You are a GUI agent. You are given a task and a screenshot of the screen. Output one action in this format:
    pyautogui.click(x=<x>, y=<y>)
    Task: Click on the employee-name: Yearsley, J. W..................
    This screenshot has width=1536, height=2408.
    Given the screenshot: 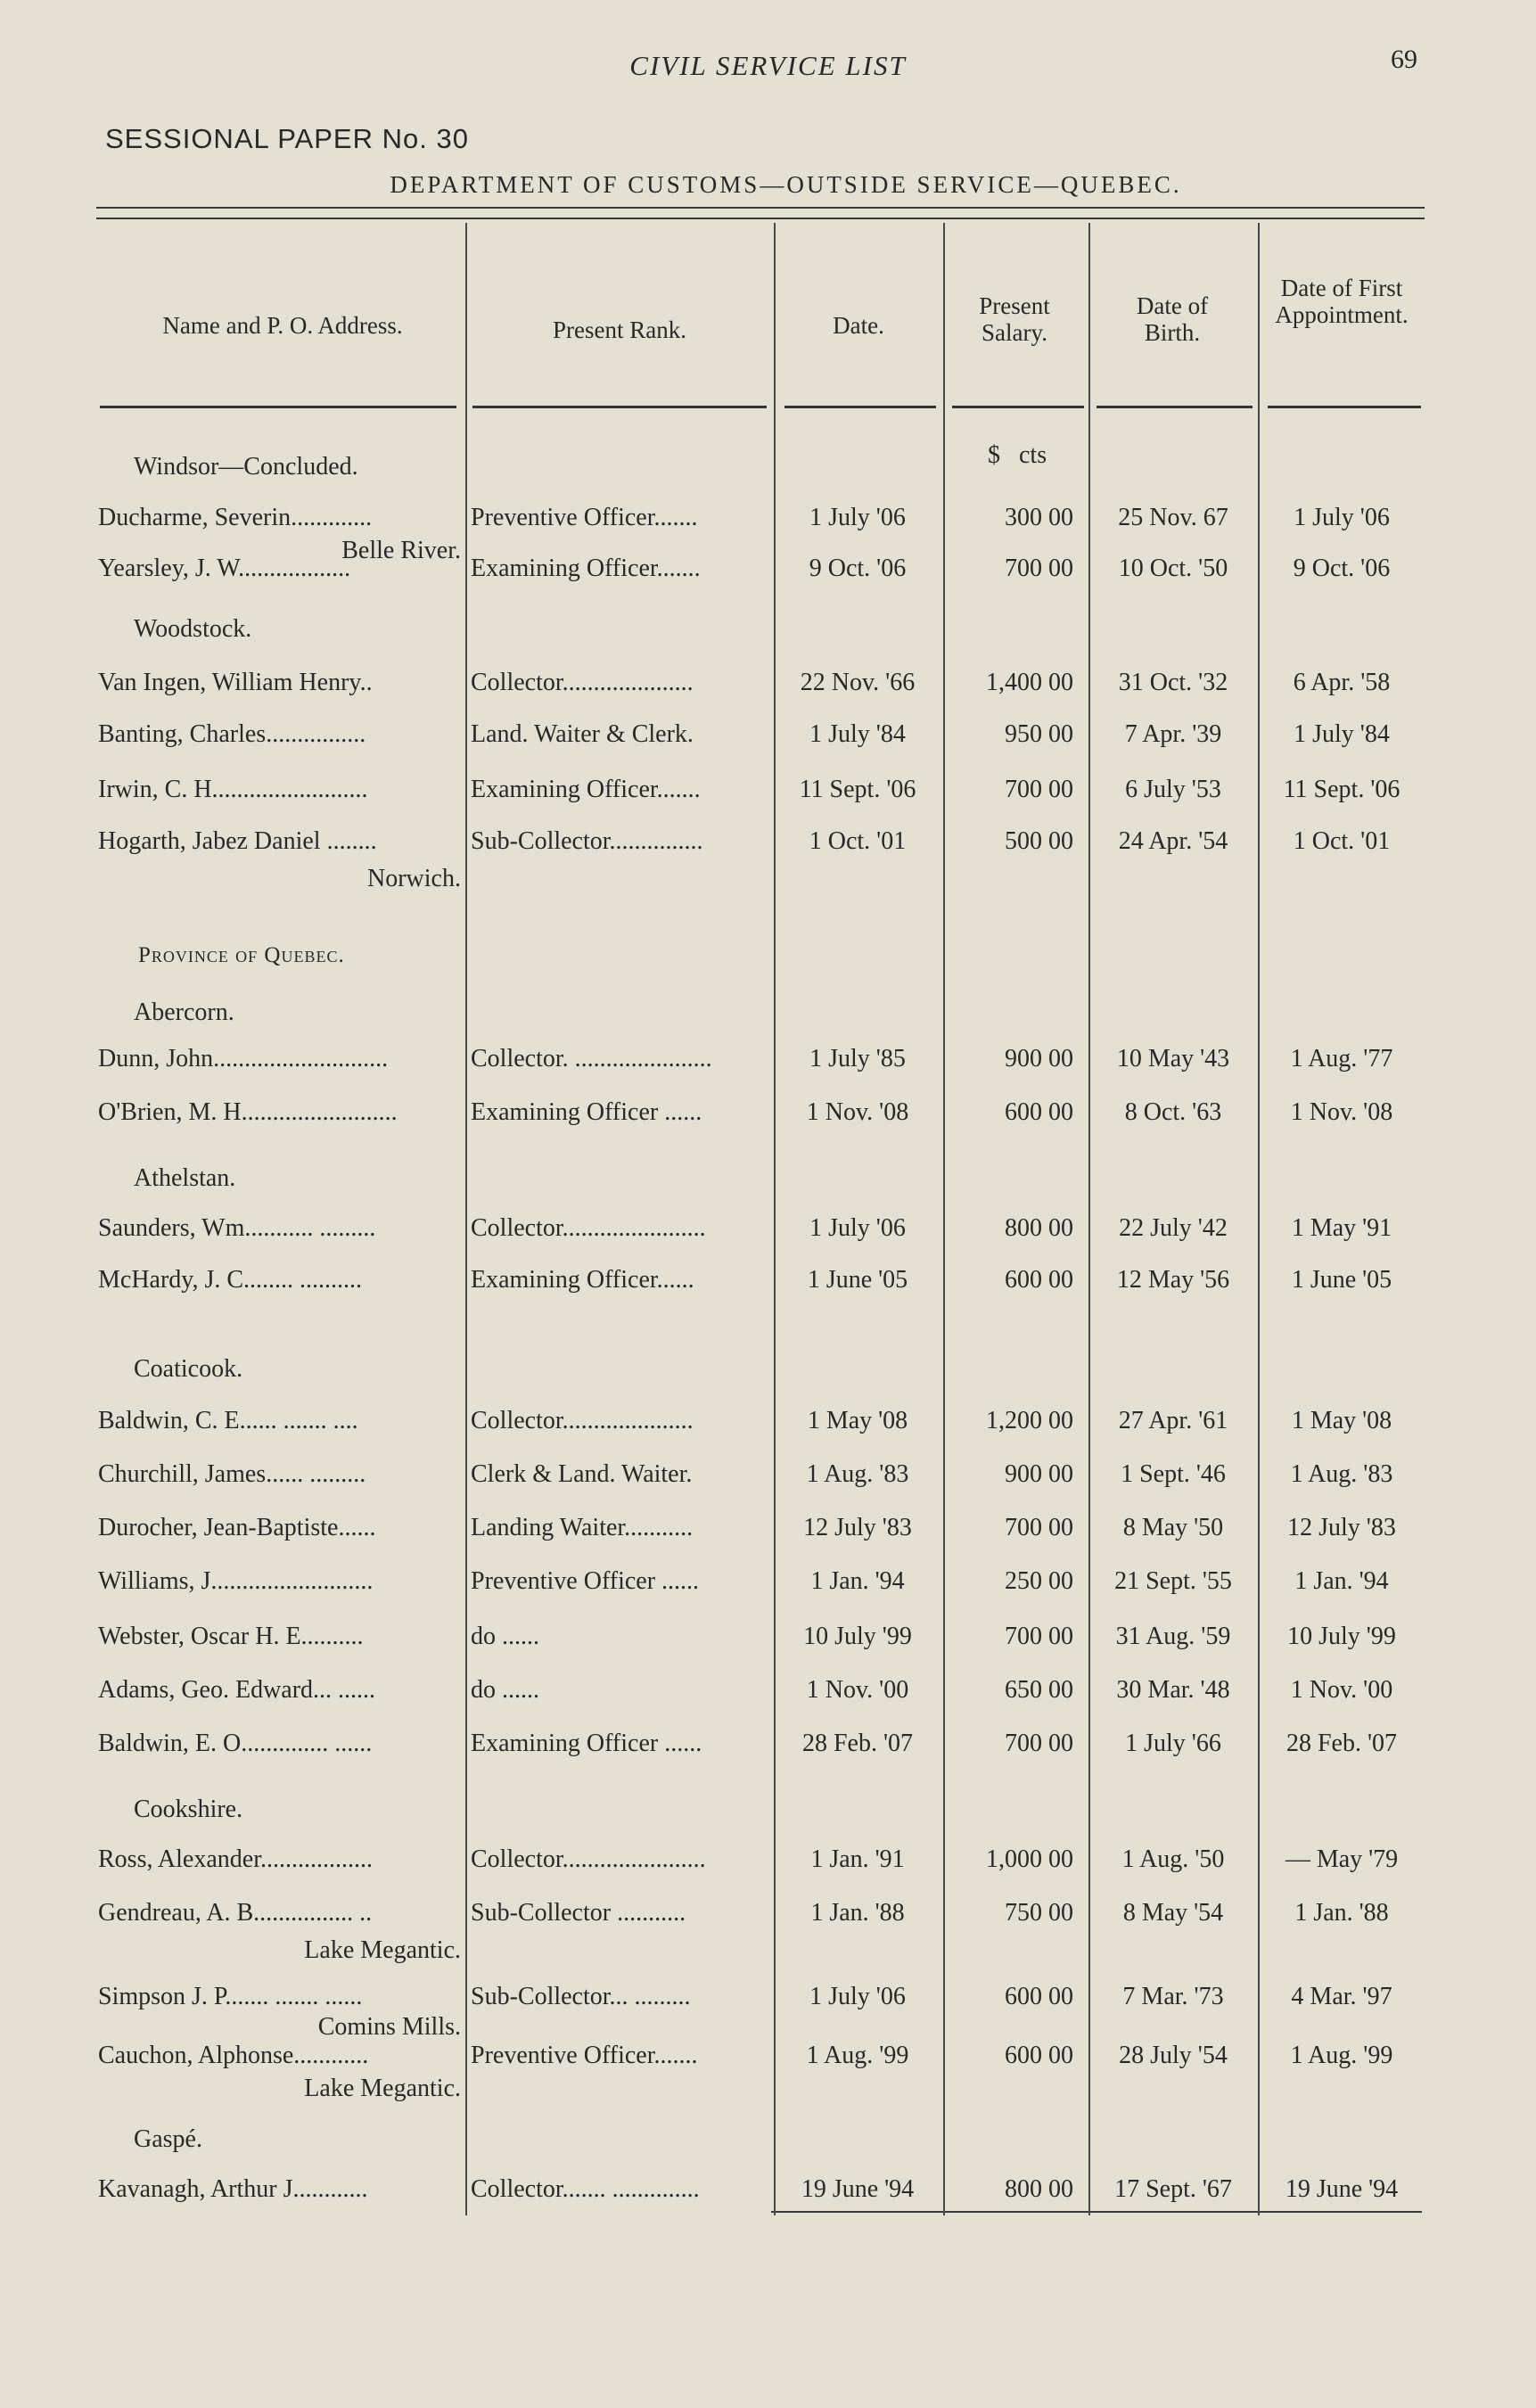 What is the action you would take?
    pyautogui.click(x=225, y=569)
    